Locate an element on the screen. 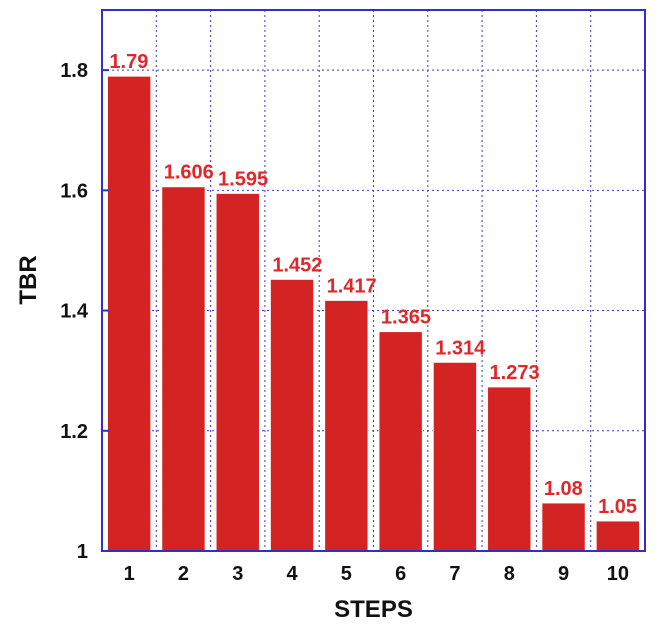 This screenshot has width=664, height=636. x-tick-label: 9 is located at coordinates (563, 574).